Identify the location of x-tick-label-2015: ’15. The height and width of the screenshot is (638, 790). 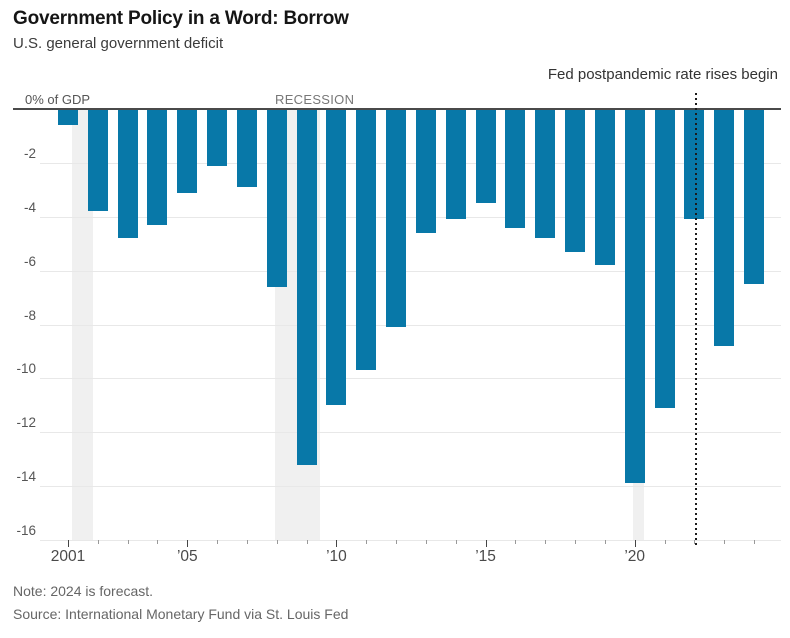
(485, 556).